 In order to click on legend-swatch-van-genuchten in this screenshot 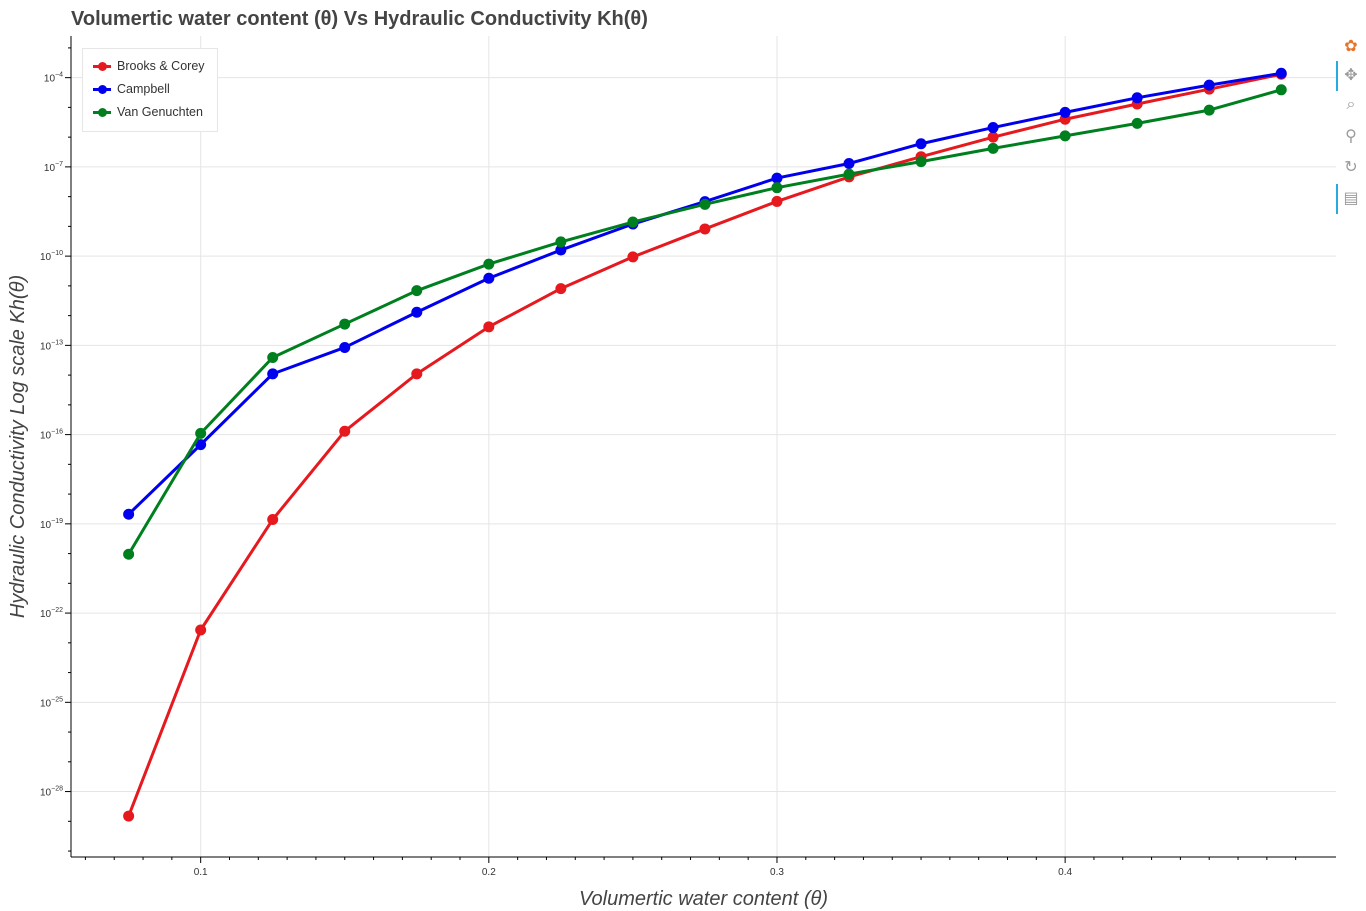, I will do `click(102, 112)`.